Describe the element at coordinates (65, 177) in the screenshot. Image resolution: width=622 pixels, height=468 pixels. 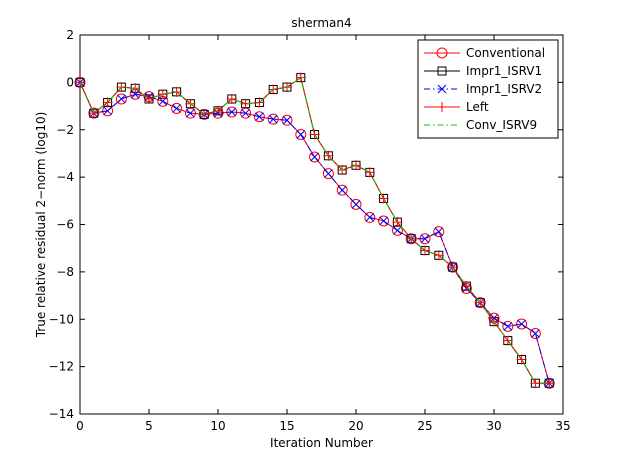
I see `y-tick-label: −4` at that location.